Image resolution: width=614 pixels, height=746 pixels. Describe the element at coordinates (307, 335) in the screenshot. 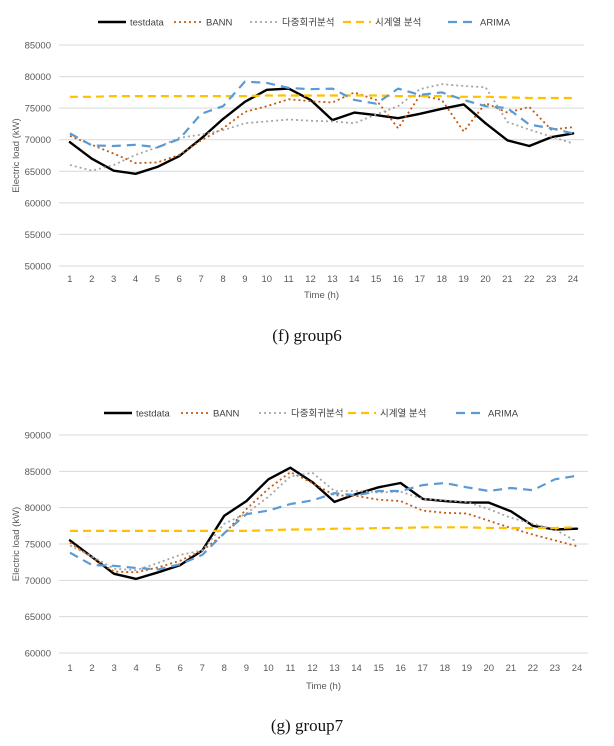

I see `caption-group6: (f) group6` at that location.